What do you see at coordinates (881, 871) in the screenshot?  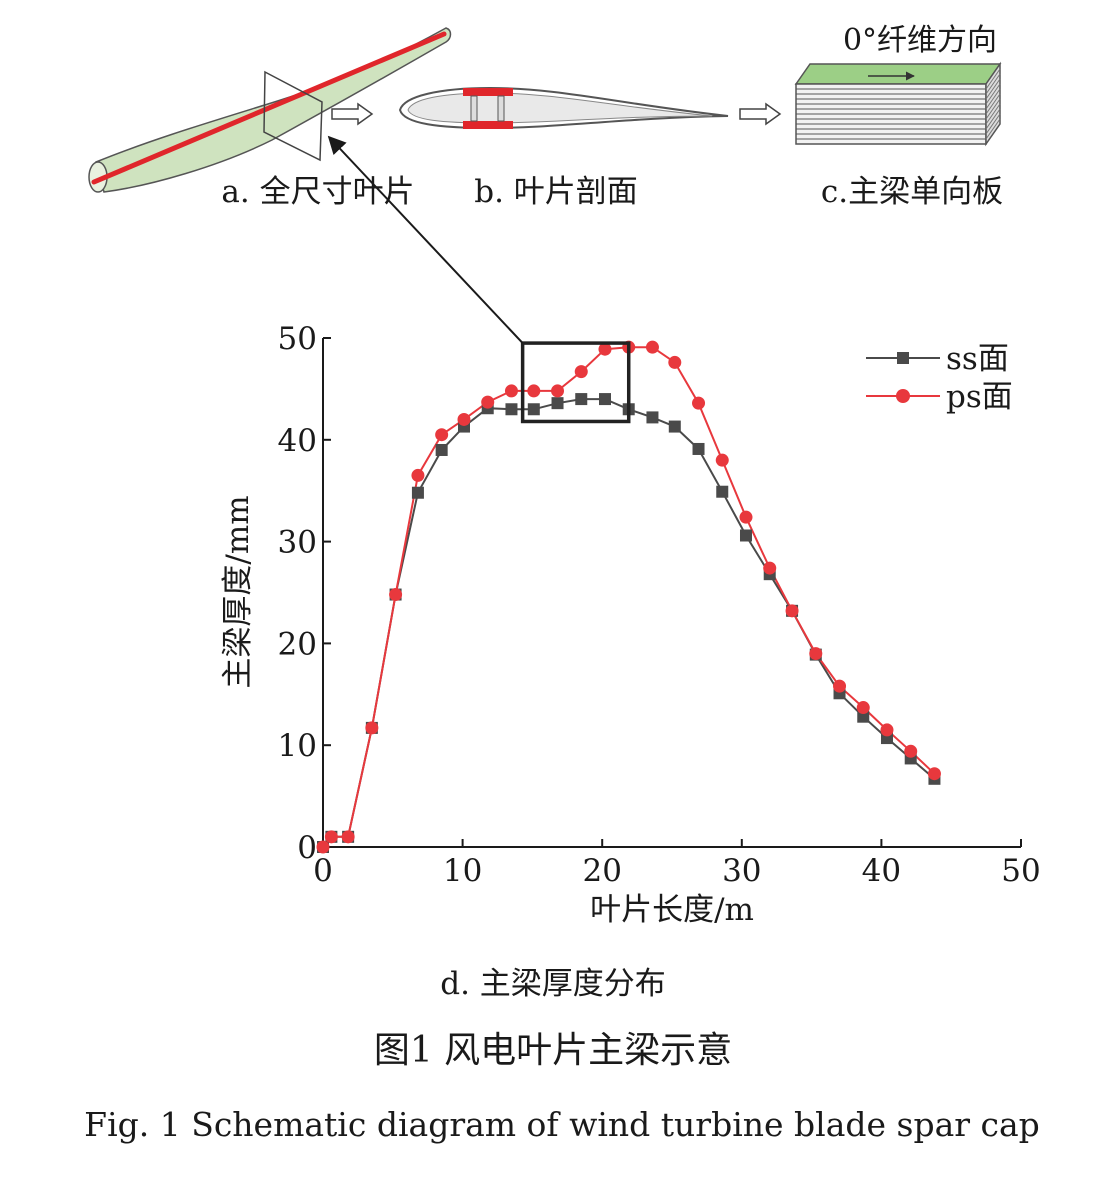 I see `x-tick-label: 40` at bounding box center [881, 871].